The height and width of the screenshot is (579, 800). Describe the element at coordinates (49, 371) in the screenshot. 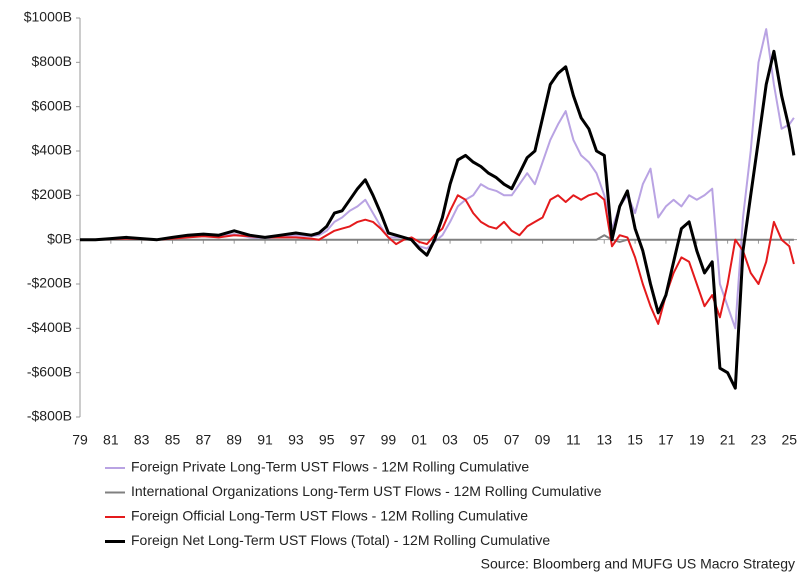

I see `y-tick-label: -$600B` at that location.